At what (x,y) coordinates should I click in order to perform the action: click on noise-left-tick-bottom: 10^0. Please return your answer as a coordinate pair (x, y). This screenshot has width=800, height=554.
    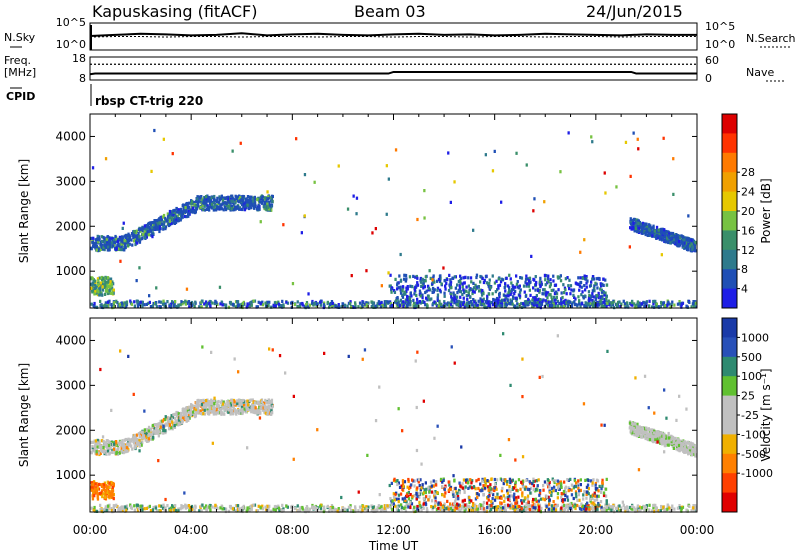
    Looking at the image, I should click on (71, 44).